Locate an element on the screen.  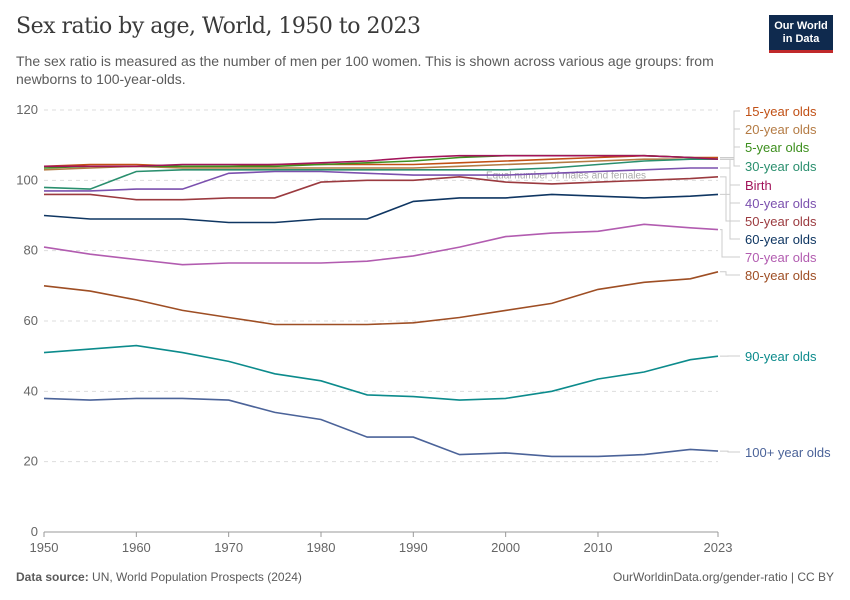
y-tick-label: 40 is located at coordinates (31, 390).